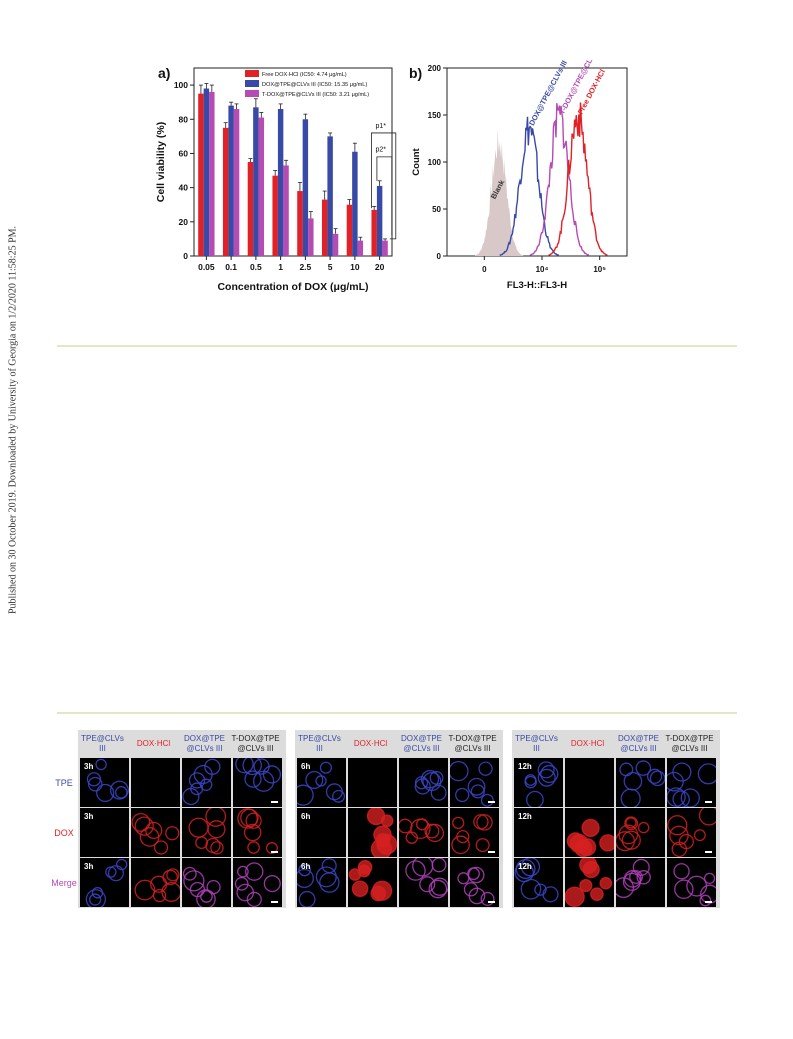 The height and width of the screenshot is (1039, 793). What do you see at coordinates (184, 119) in the screenshot?
I see `y-tick-label: 80` at bounding box center [184, 119].